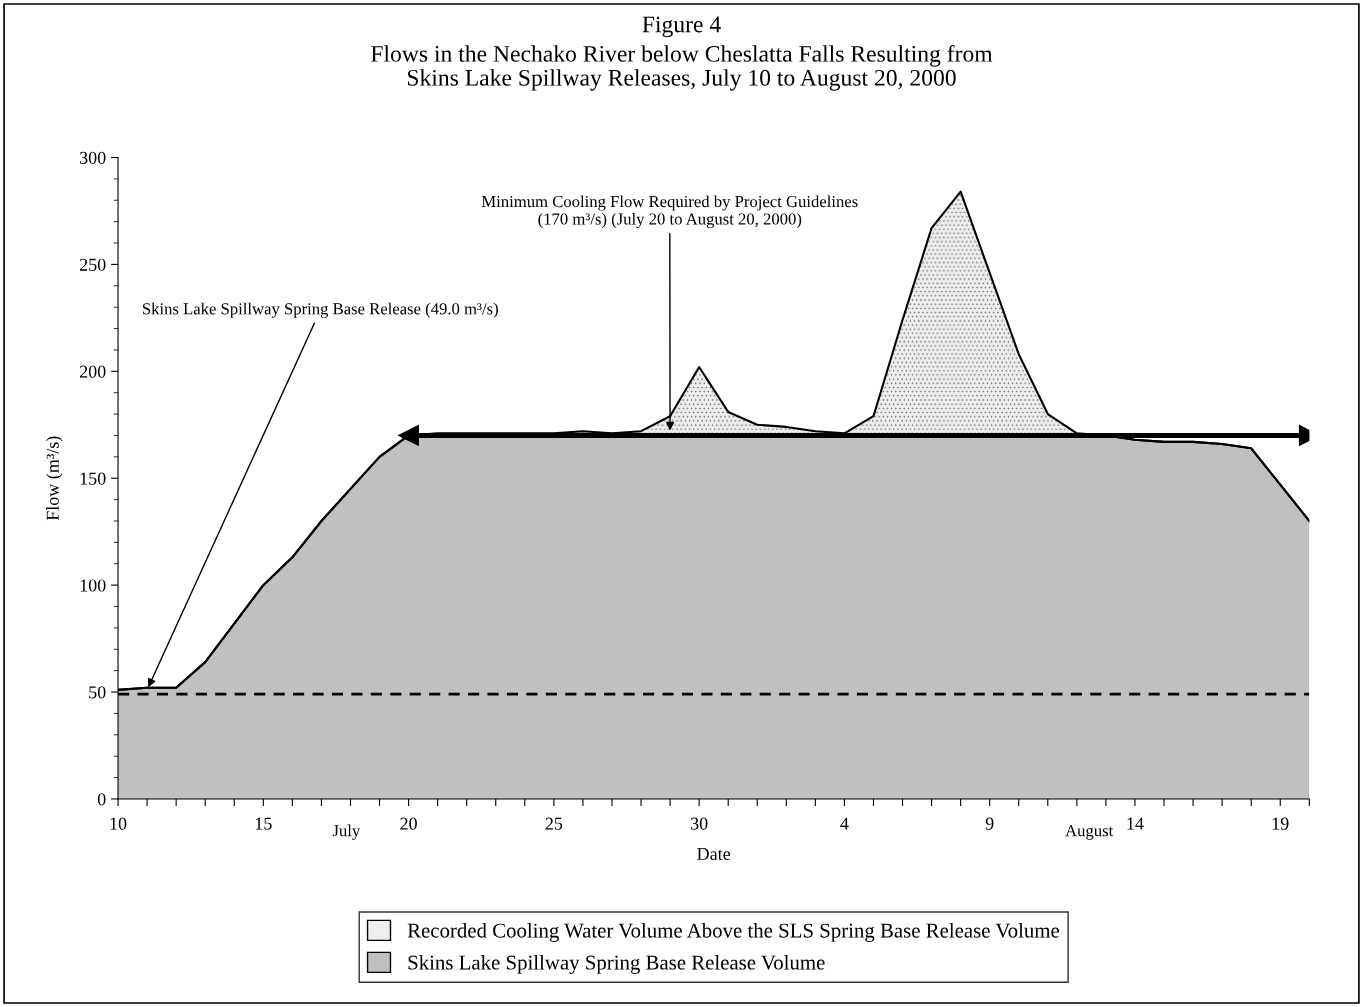  I want to click on legend-label: Recorded Cooling Water Volume Above the SLS Spring Base Release Volume, so click(733, 932).